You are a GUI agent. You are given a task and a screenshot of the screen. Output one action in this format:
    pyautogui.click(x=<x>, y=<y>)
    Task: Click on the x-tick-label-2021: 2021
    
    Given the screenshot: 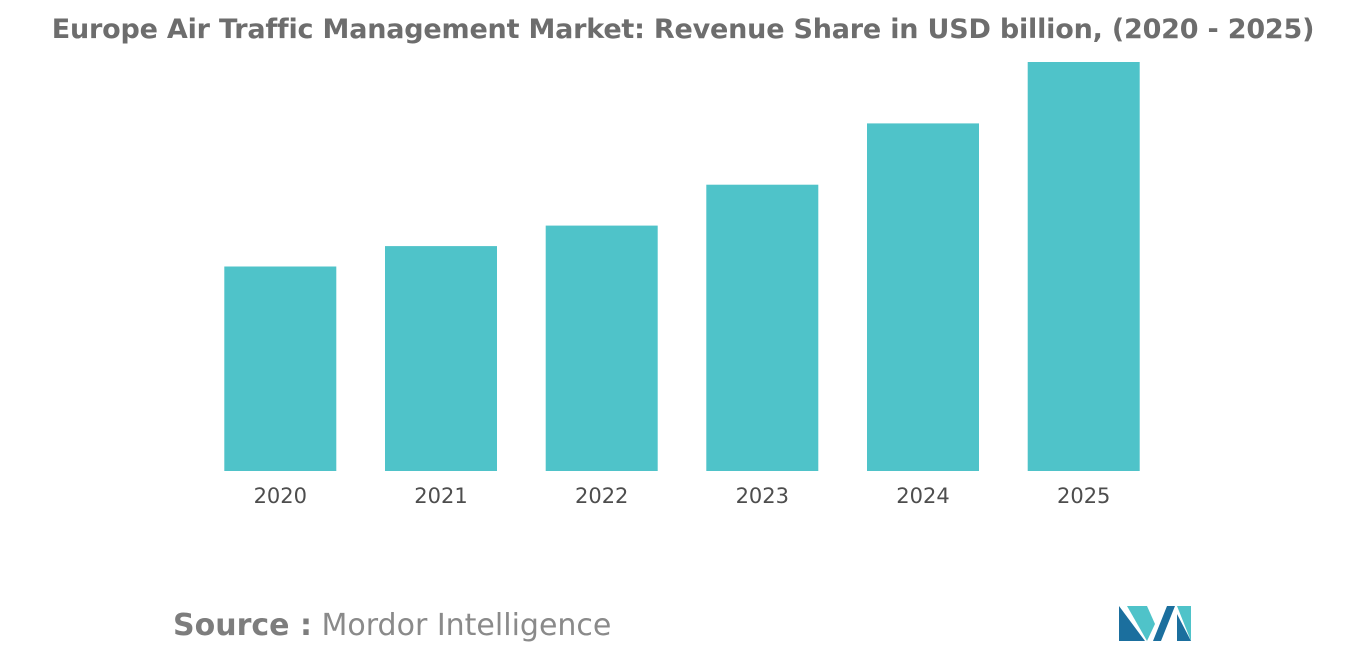 What is the action you would take?
    pyautogui.click(x=440, y=496)
    